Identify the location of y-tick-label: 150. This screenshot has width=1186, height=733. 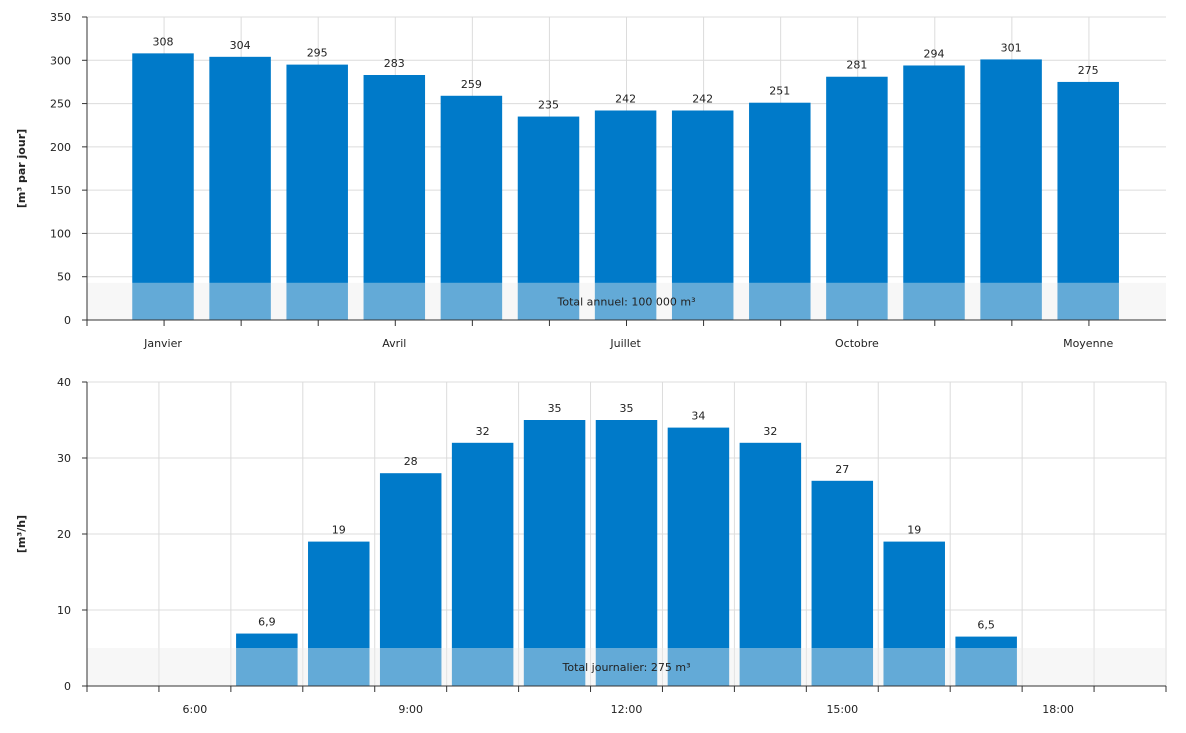
(60, 190).